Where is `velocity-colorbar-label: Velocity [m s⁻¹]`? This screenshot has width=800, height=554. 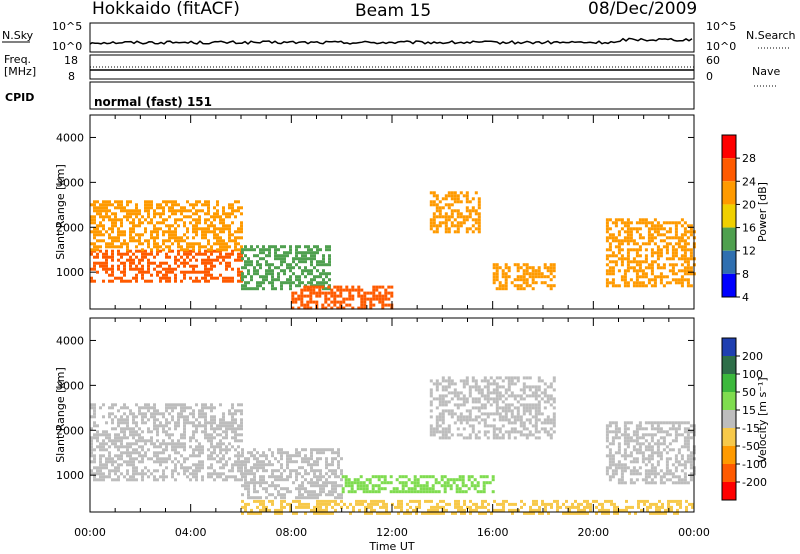 velocity-colorbar-label: Velocity [m s⁻¹] is located at coordinates (762, 419).